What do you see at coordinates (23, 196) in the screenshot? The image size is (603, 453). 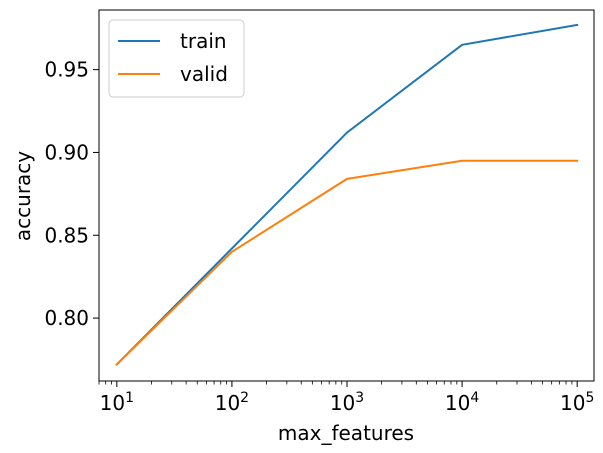 I see `y-axis-label: accuracy` at bounding box center [23, 196].